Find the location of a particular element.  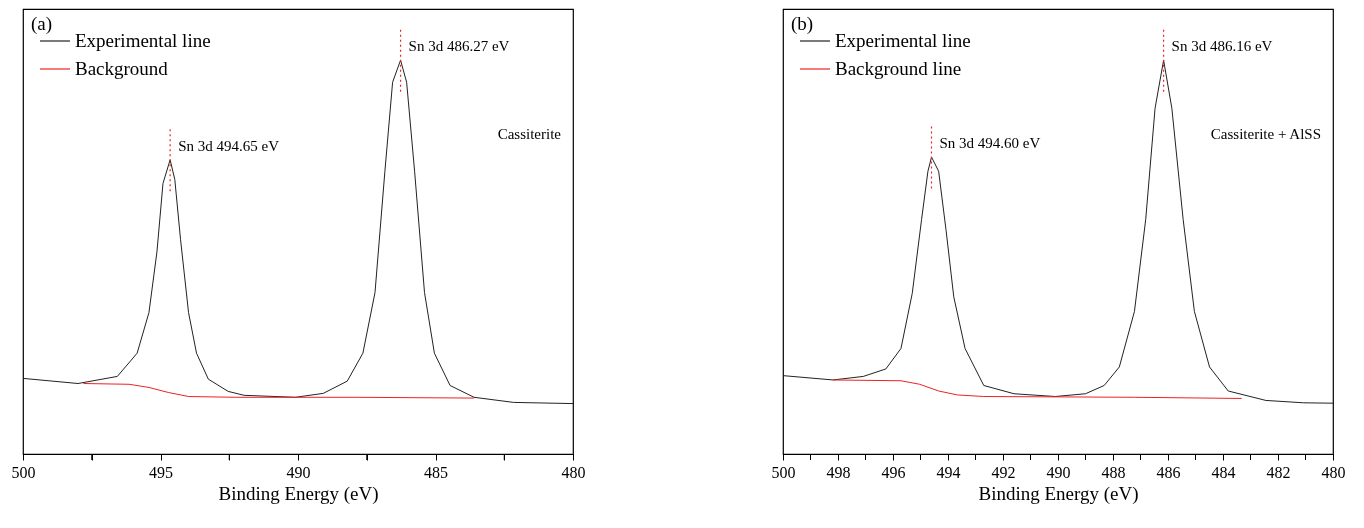

annotation: Sn 3d 486.16 eV is located at coordinates (1222, 46).